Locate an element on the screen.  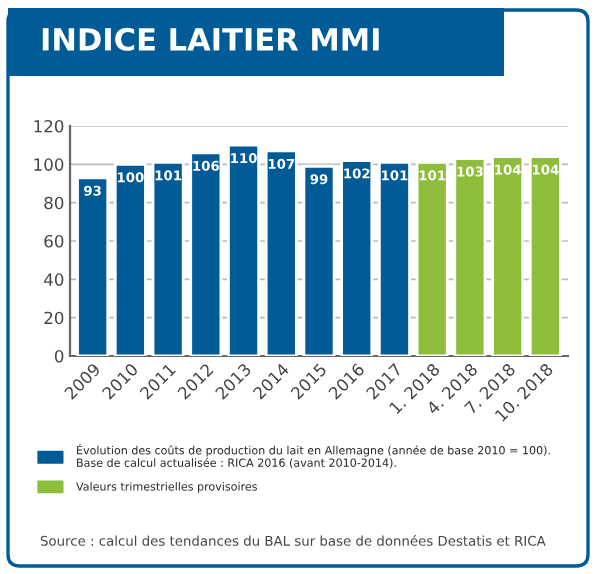
y-tick-label: 100 is located at coordinates (49, 164).